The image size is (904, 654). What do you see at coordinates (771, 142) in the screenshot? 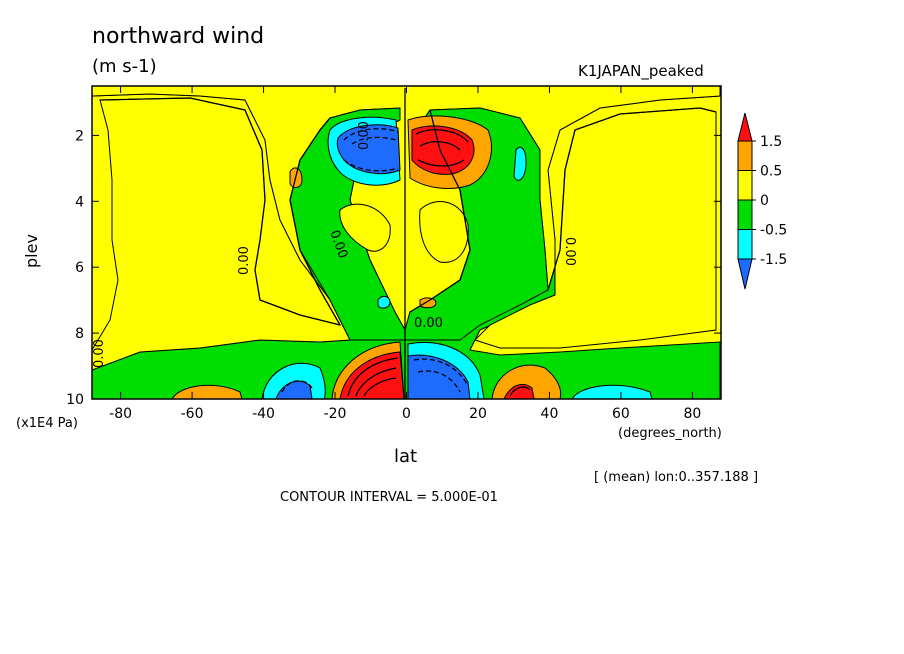
I see `colorbar-label: 1.5` at bounding box center [771, 142].